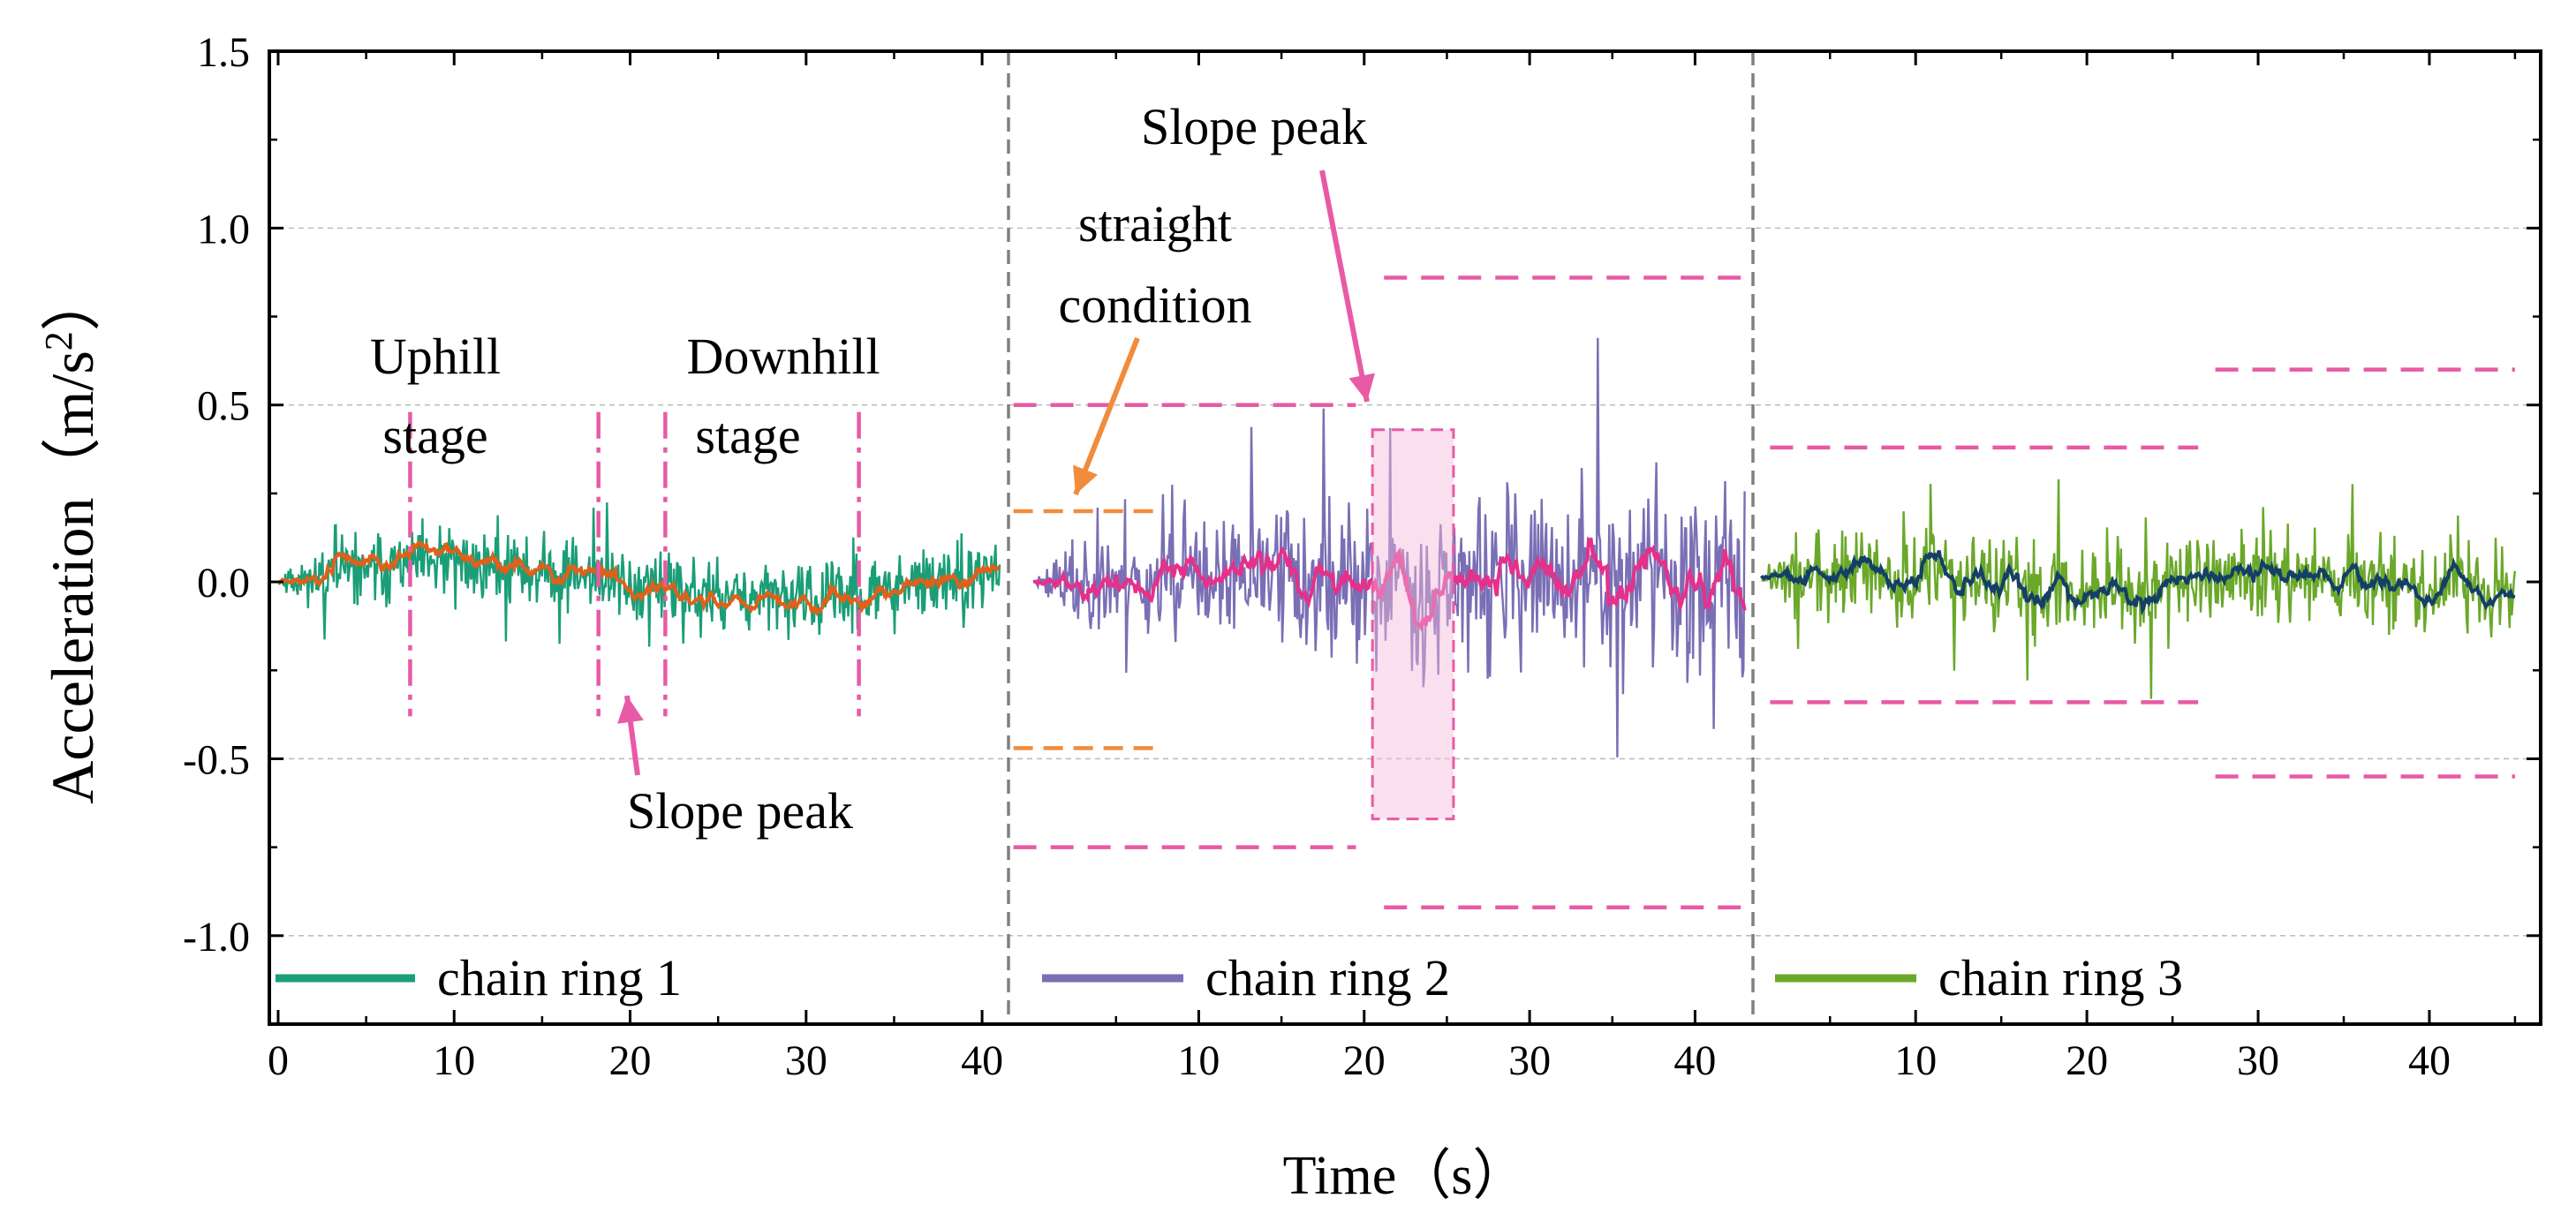 This screenshot has width=2576, height=1221. I want to click on x-tick-label-p1-1: 10, so click(454, 1060).